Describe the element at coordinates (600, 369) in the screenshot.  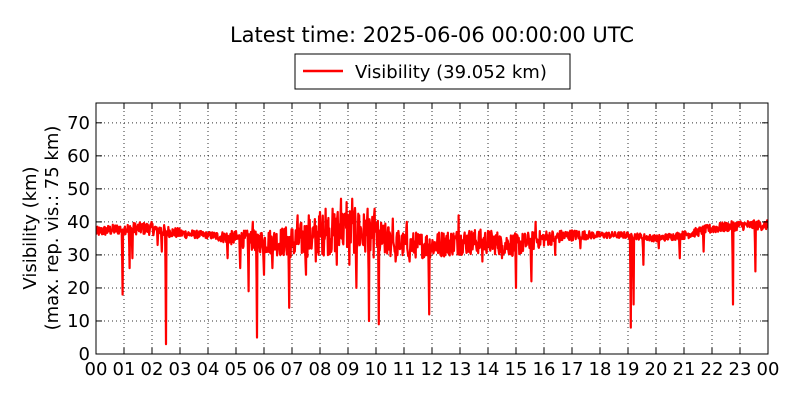
I see `x-tick-label: 18` at that location.